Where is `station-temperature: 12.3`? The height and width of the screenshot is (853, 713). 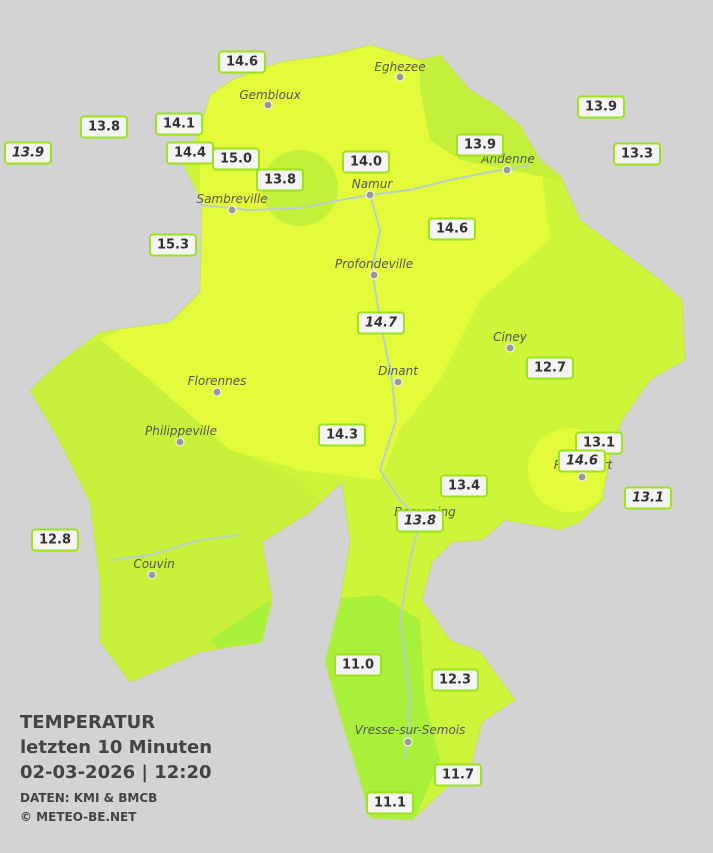 station-temperature: 12.3 is located at coordinates (455, 680).